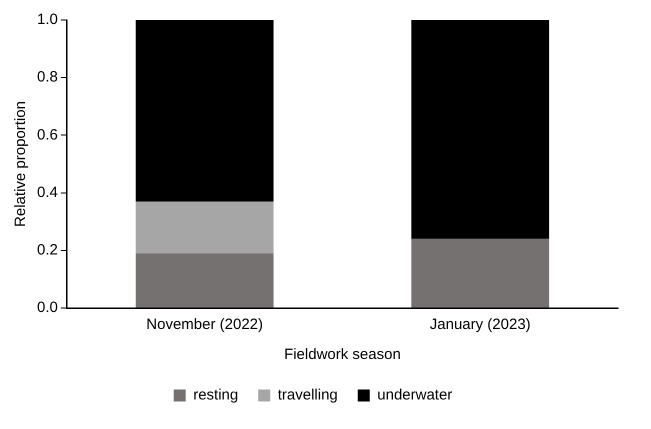 The height and width of the screenshot is (429, 651). I want to click on x-tick-label: January (2023), so click(480, 325).